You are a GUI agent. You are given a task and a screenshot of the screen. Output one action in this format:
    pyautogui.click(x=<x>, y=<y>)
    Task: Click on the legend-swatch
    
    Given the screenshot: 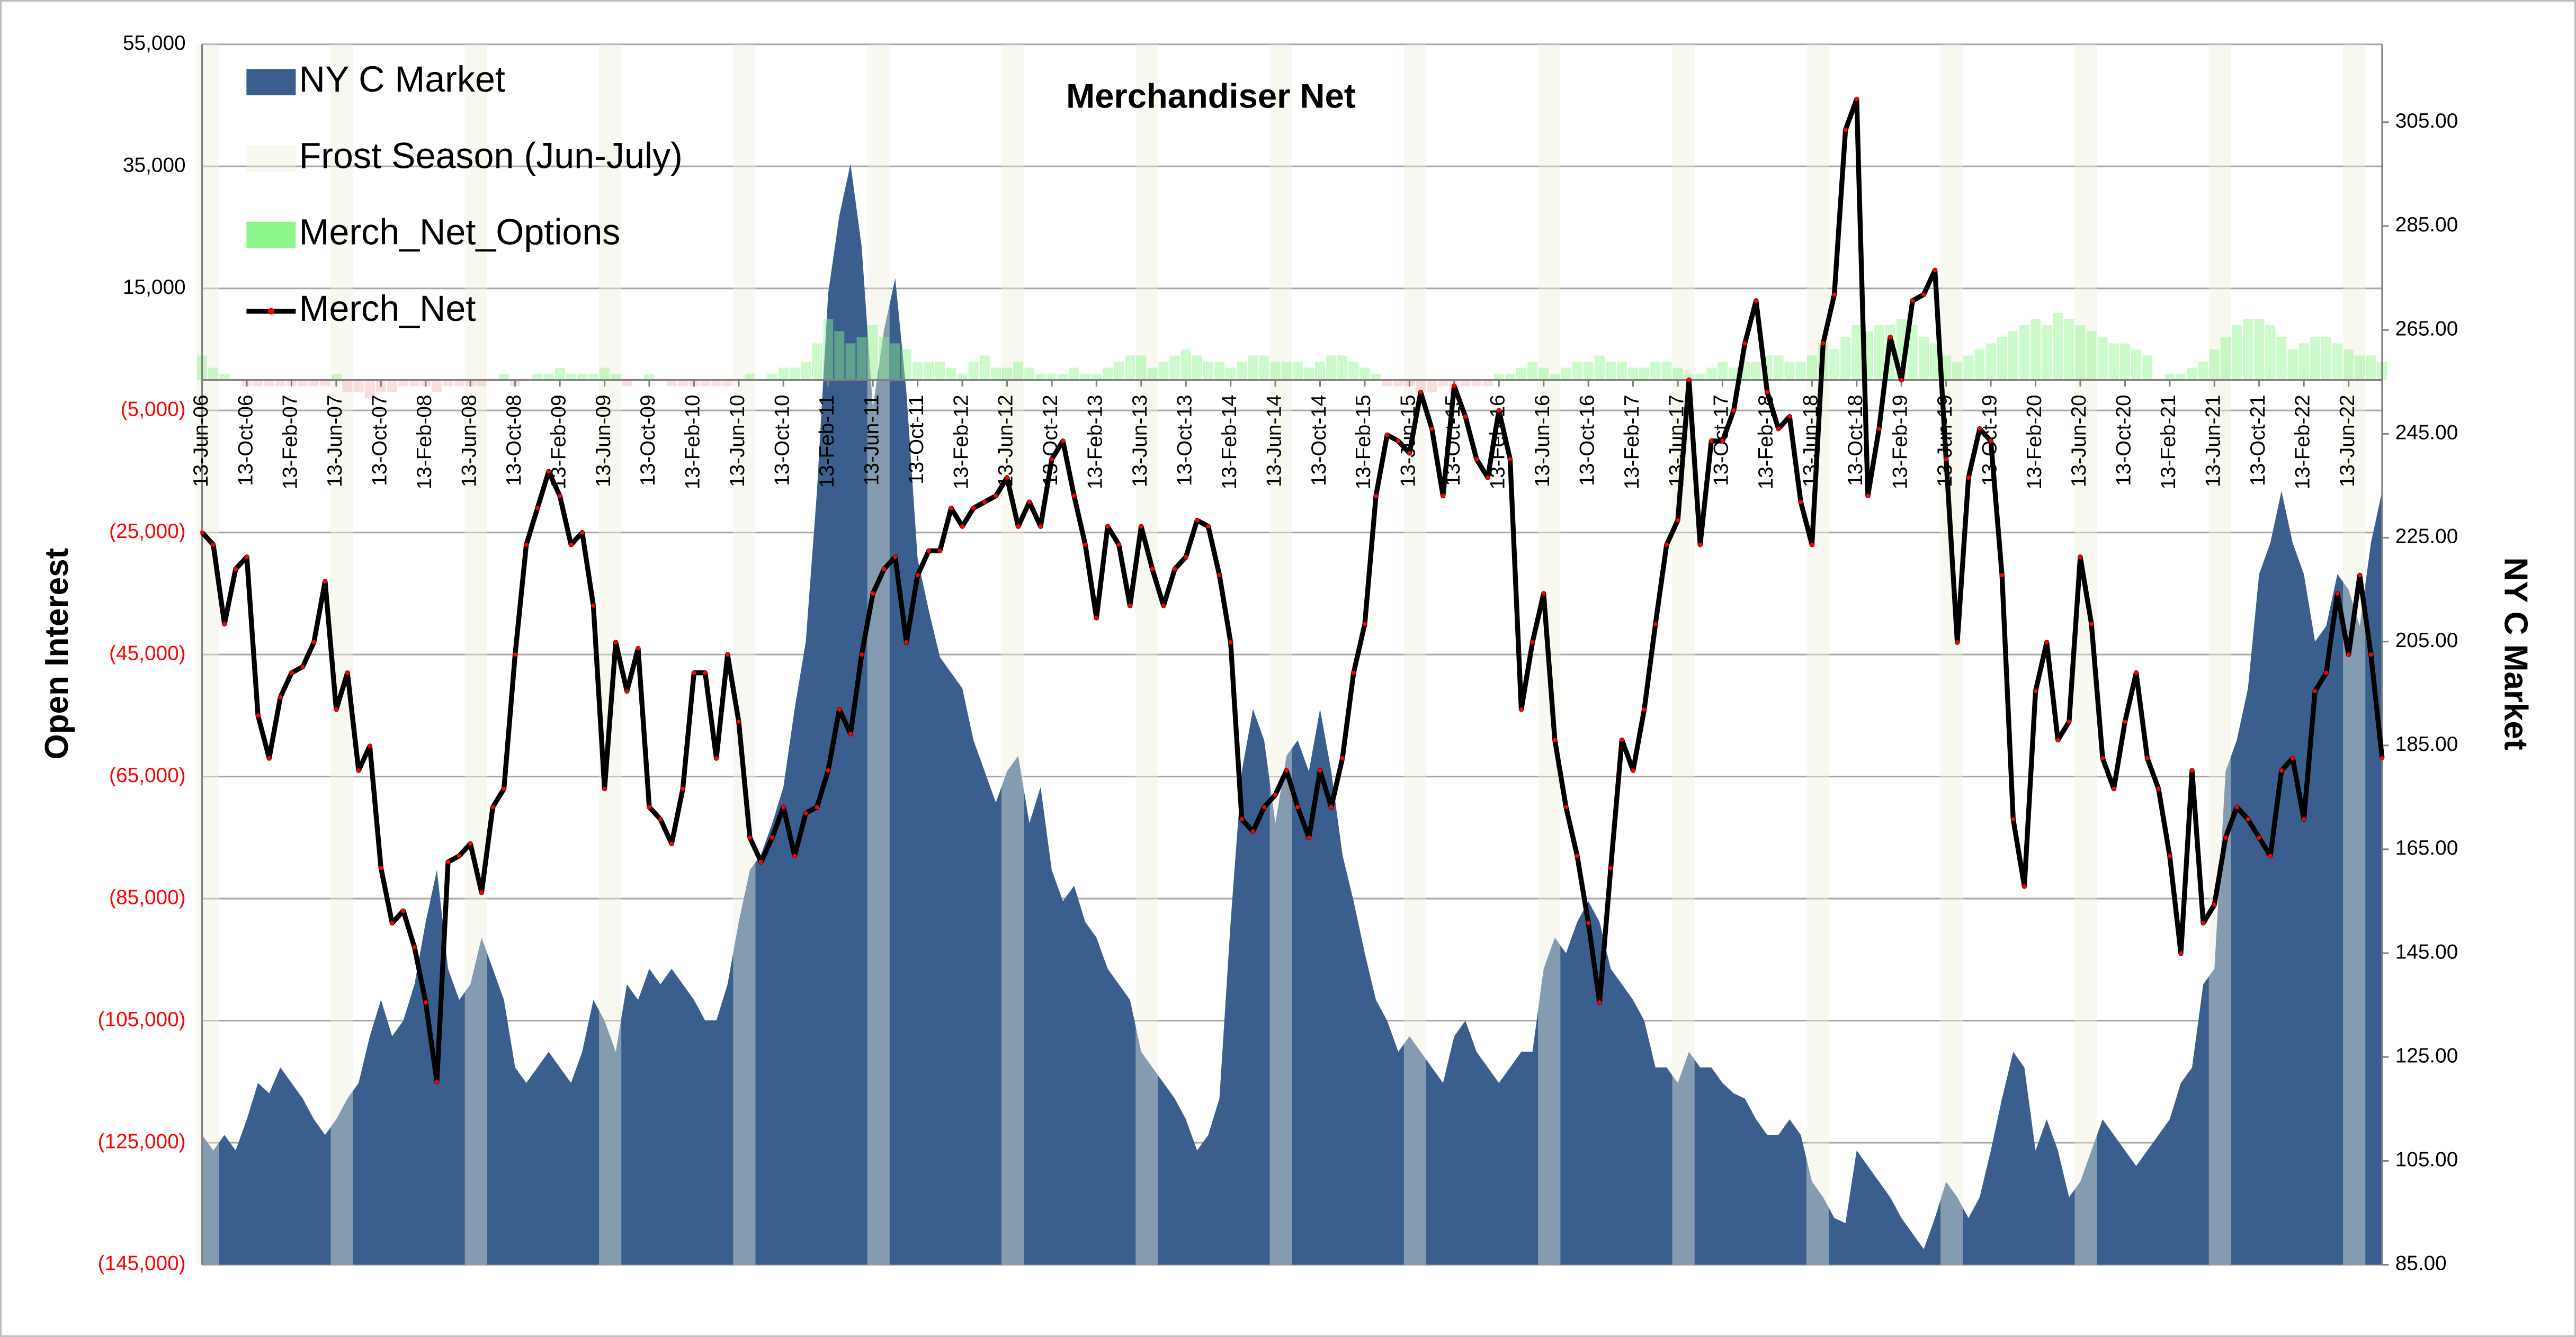 What is the action you would take?
    pyautogui.click(x=271, y=159)
    